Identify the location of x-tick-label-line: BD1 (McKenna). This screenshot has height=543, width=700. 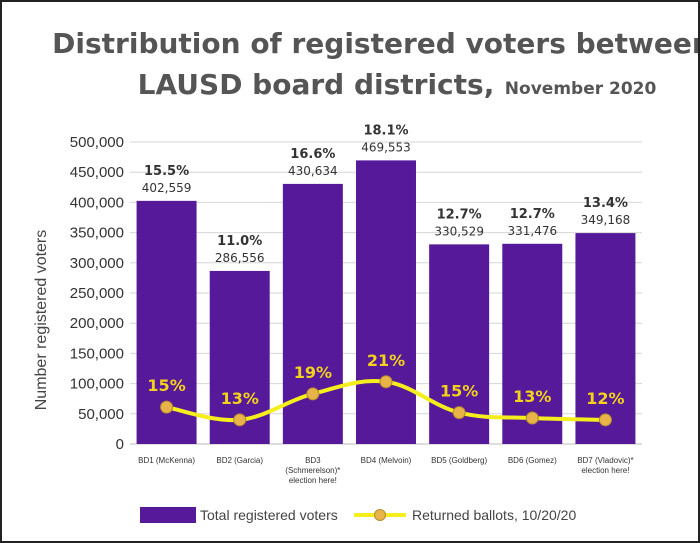
(166, 460).